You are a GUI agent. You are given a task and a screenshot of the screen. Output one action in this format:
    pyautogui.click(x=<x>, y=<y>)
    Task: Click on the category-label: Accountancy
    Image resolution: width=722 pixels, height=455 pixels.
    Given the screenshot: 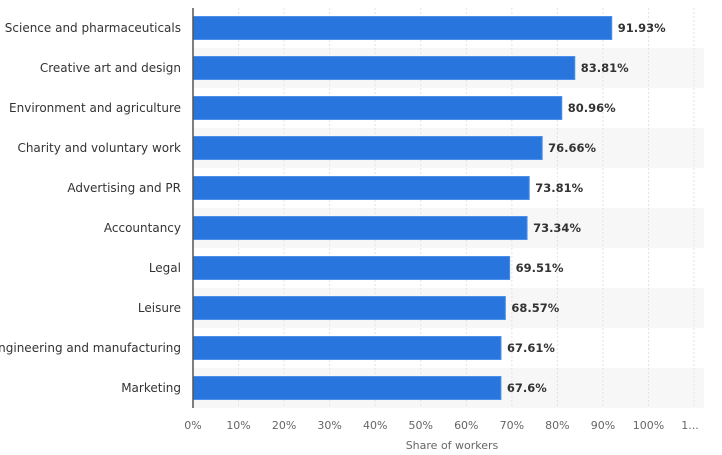 What is the action you would take?
    pyautogui.click(x=142, y=228)
    